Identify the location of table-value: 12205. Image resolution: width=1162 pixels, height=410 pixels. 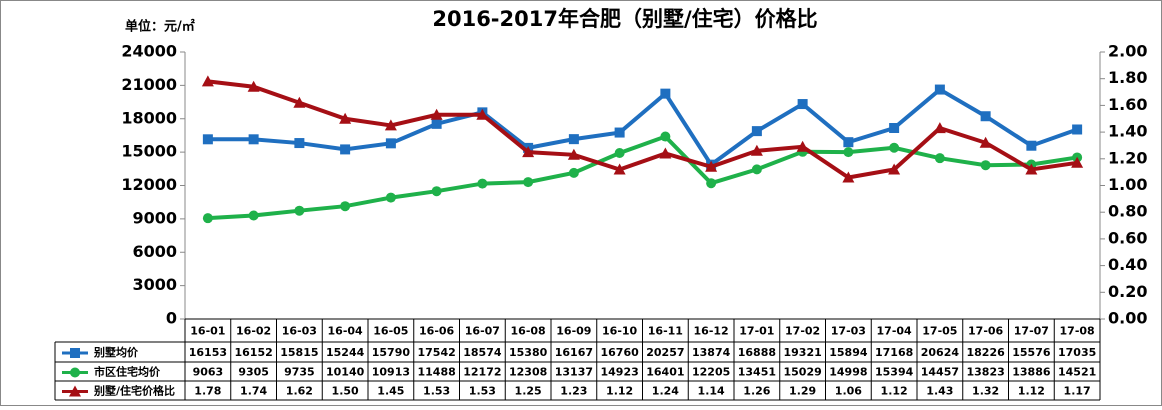
(711, 372).